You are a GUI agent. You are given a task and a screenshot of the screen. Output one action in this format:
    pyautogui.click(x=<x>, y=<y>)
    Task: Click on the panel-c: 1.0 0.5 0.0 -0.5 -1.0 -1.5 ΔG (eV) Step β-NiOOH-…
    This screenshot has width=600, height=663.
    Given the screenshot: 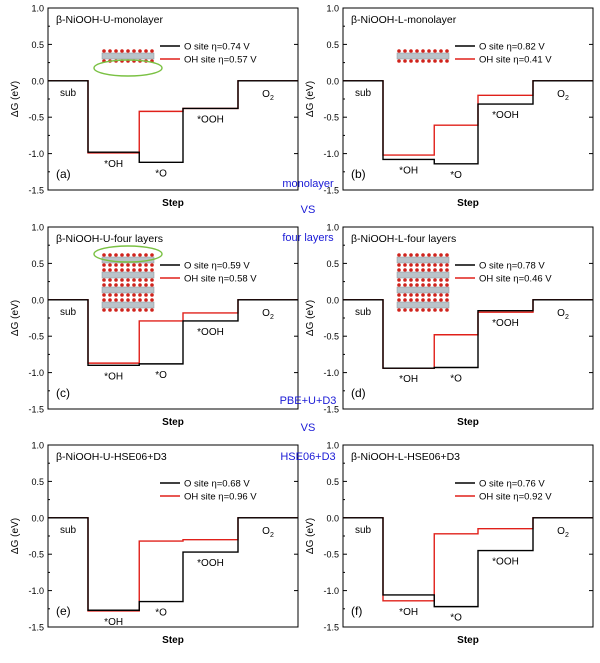 What is the action you would take?
    pyautogui.click(x=154, y=325)
    